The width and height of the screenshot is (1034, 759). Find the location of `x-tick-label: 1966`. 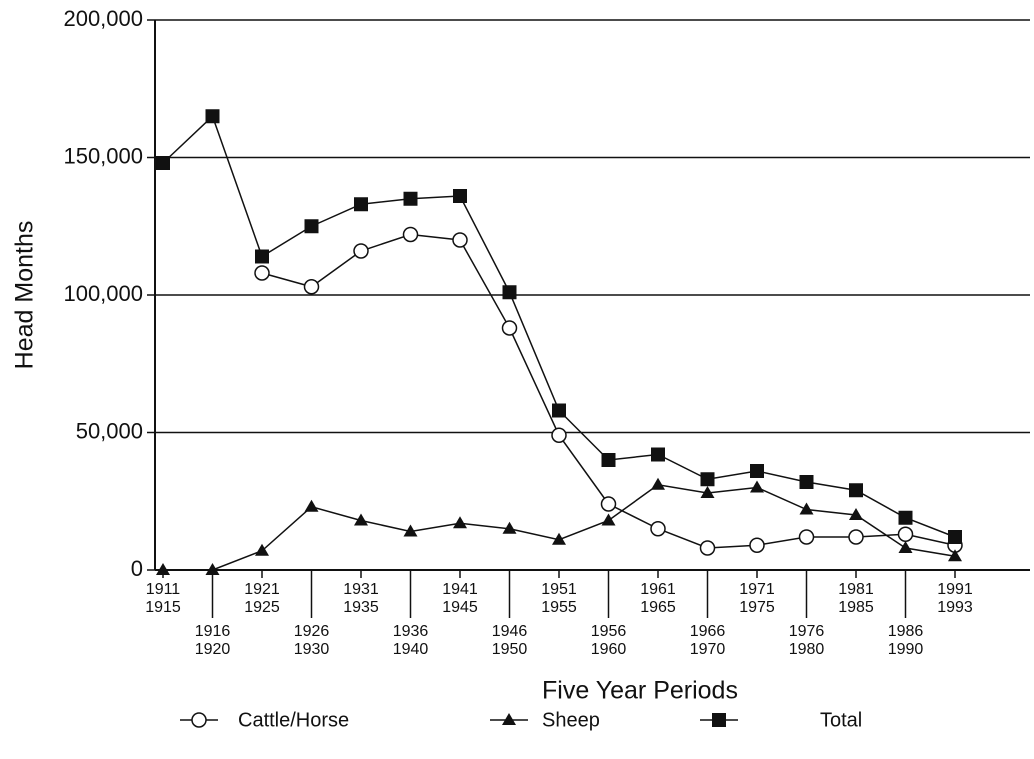

x-tick-label: 1966 is located at coordinates (708, 631).